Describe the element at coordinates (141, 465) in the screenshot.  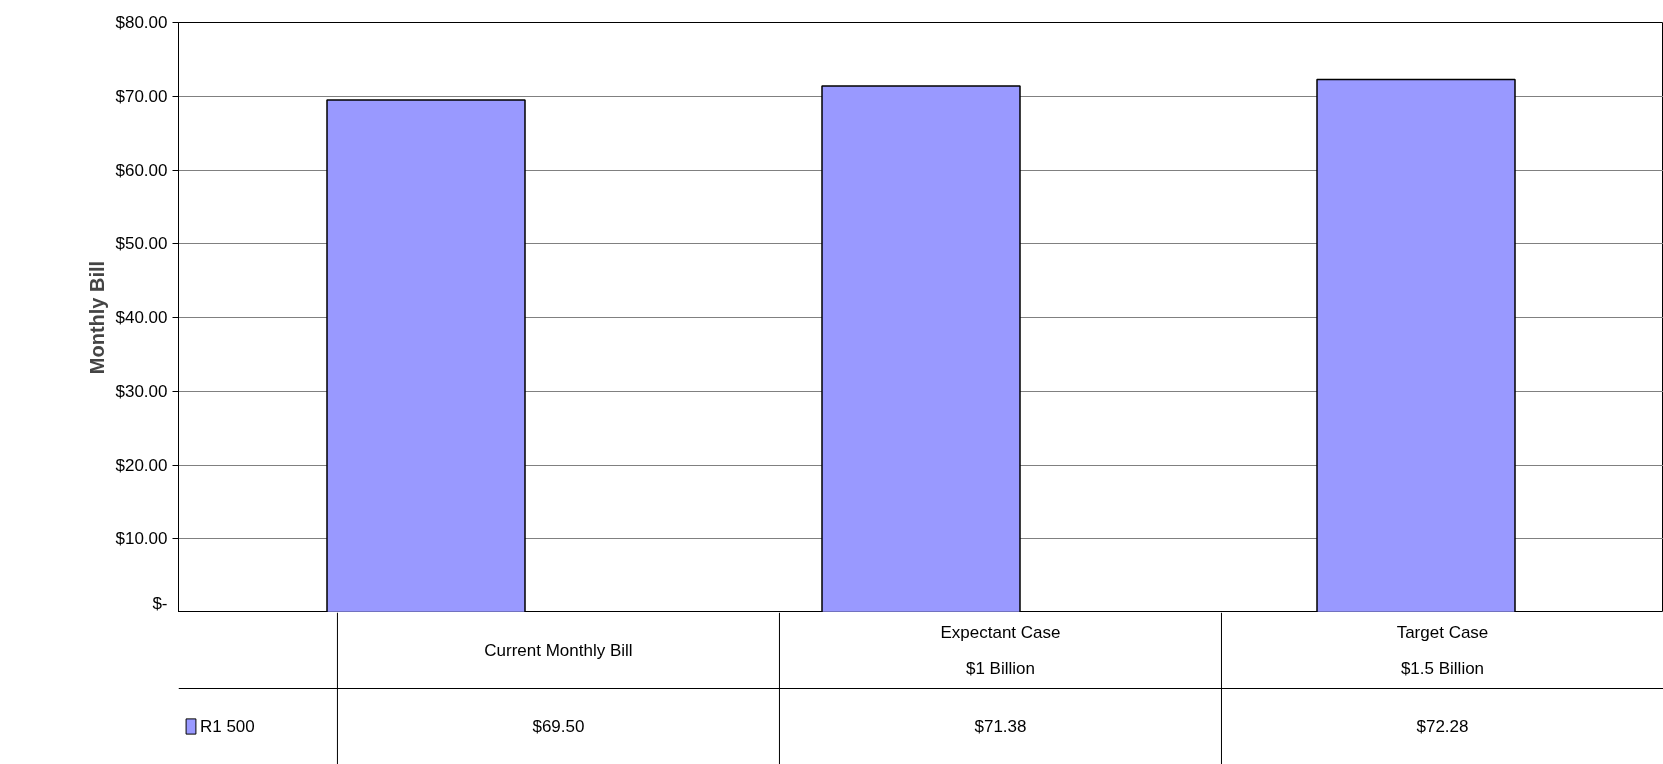
I see `y-tick-label: $20.00` at that location.